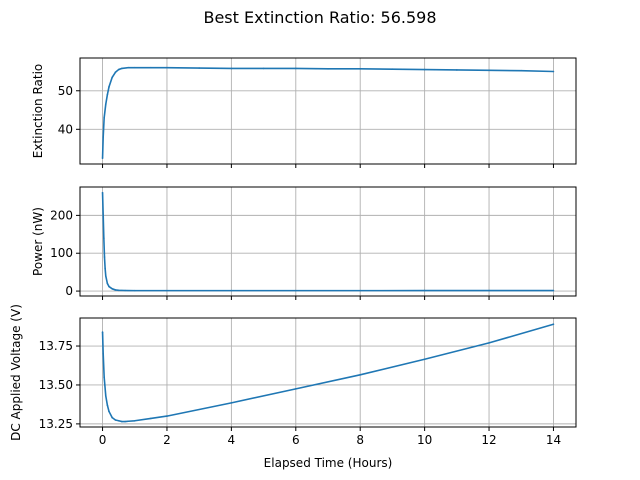 The height and width of the screenshot is (480, 640). I want to click on x-tick-label: 2, so click(167, 440).